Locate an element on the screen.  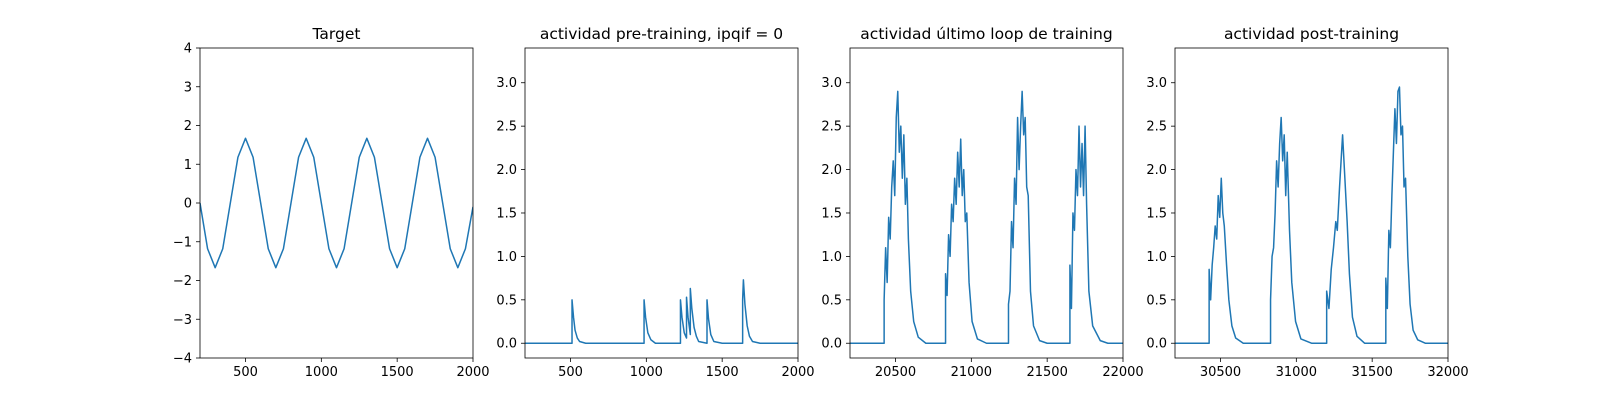
x-tick-label: 22000 is located at coordinates (1122, 372).